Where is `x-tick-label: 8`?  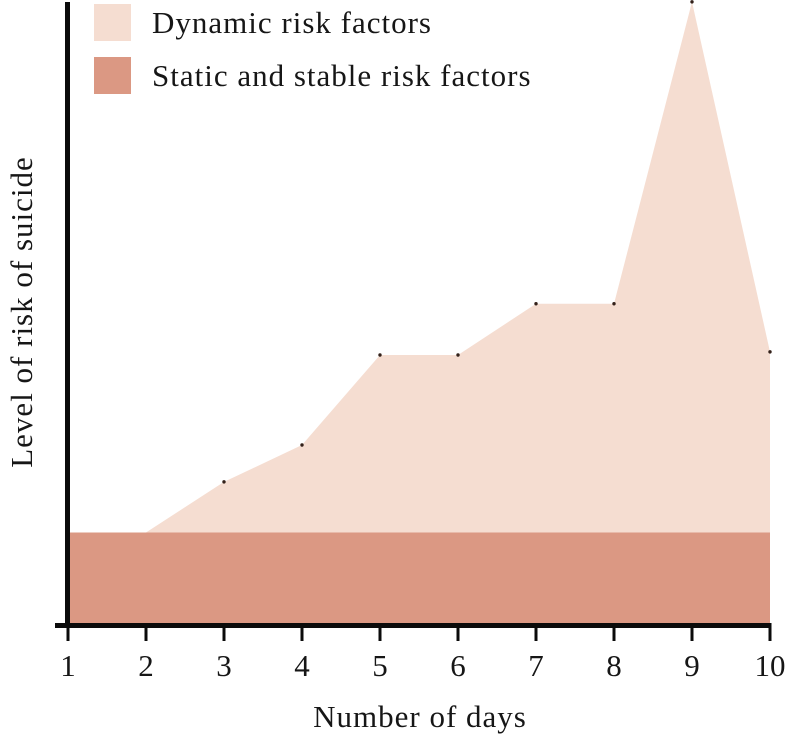 x-tick-label: 8 is located at coordinates (614, 665).